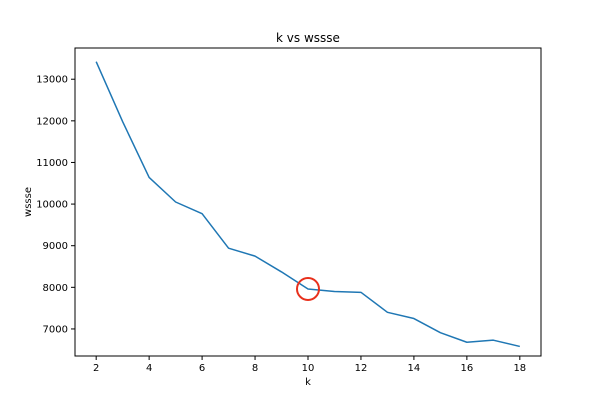  Describe the element at coordinates (308, 38) in the screenshot. I see `chart-title: k vs wssse` at that location.